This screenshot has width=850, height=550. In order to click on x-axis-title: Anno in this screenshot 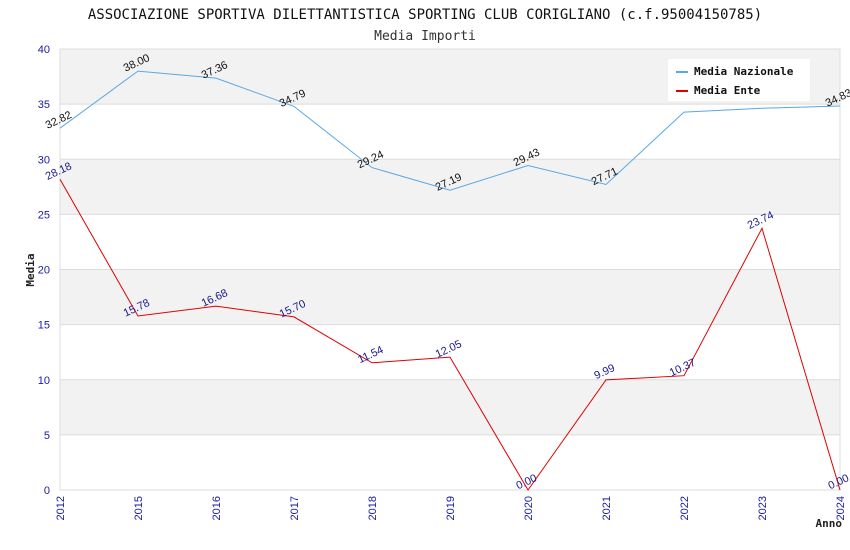, I will do `click(829, 523)`.